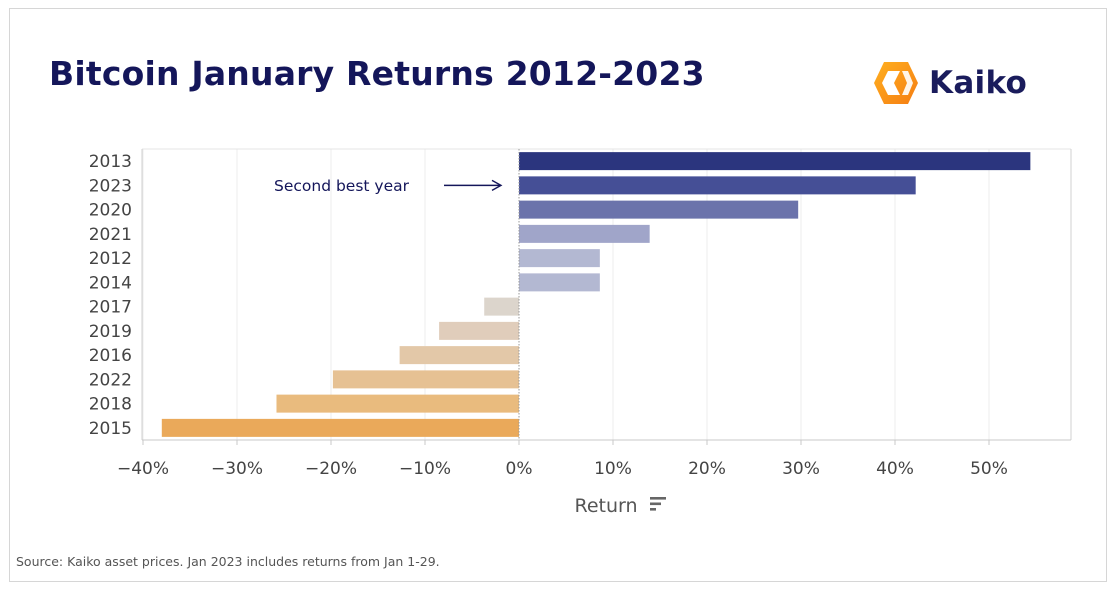 This screenshot has height=591, width=1116. Describe the element at coordinates (559, 282) in the screenshot. I see `bar-2014` at that location.